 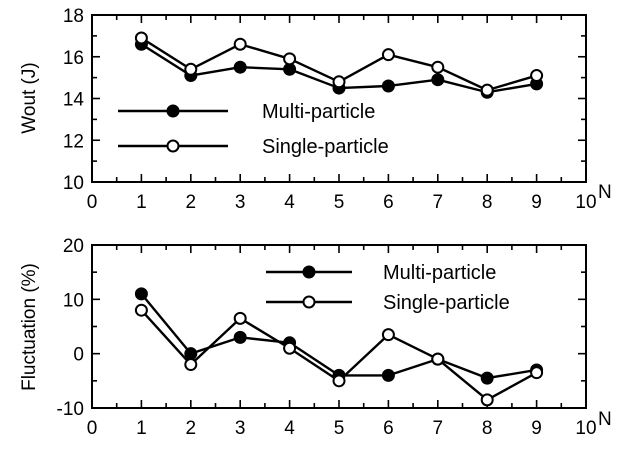 What do you see at coordinates (73, 58) in the screenshot?
I see `y-tick-label: 16` at bounding box center [73, 58].